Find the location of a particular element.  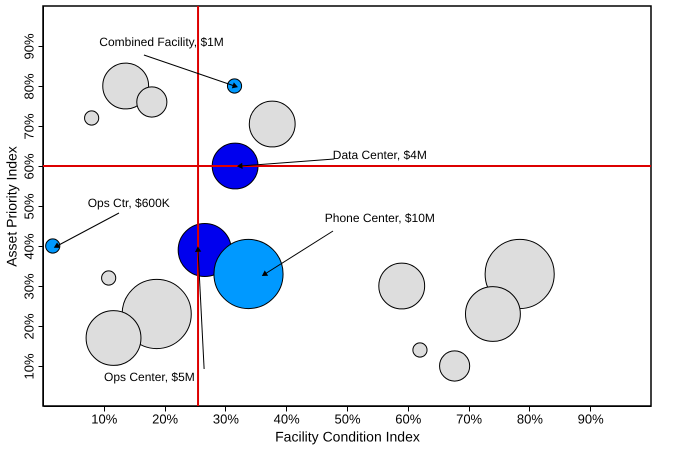

x-tick-label: 10% is located at coordinates (104, 419).